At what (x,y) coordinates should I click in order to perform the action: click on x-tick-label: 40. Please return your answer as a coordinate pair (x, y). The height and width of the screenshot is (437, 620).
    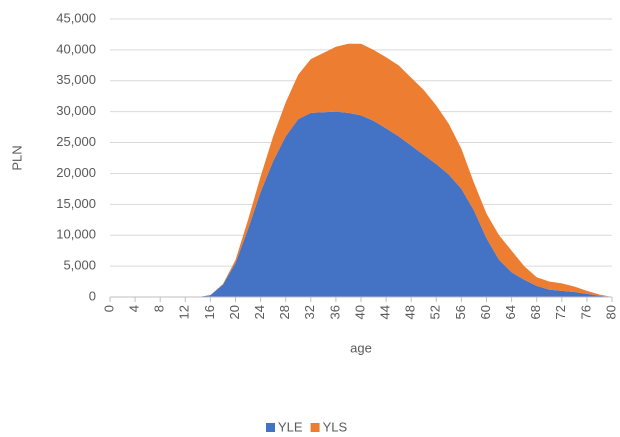
    Looking at the image, I should click on (359, 312).